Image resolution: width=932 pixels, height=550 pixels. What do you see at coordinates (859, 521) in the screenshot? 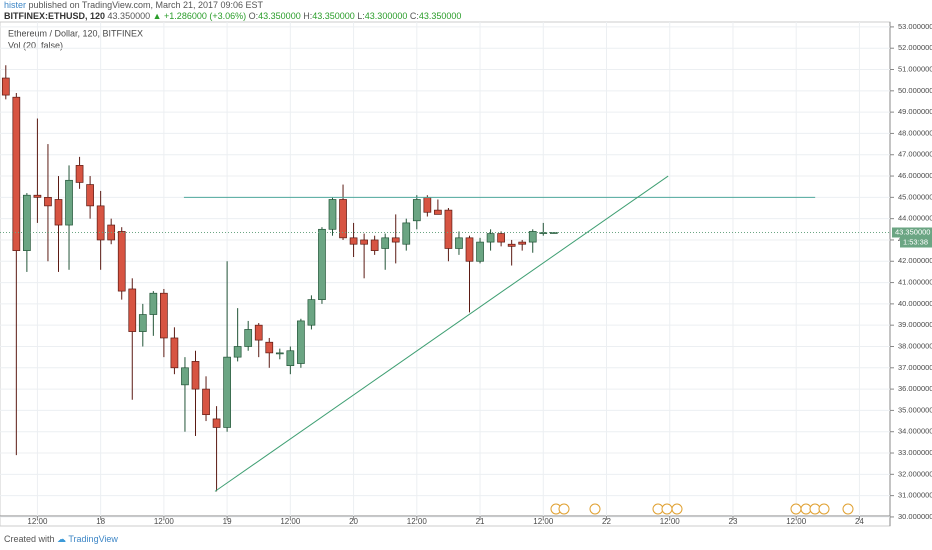
I see `x-tick-label: 24` at bounding box center [859, 521].